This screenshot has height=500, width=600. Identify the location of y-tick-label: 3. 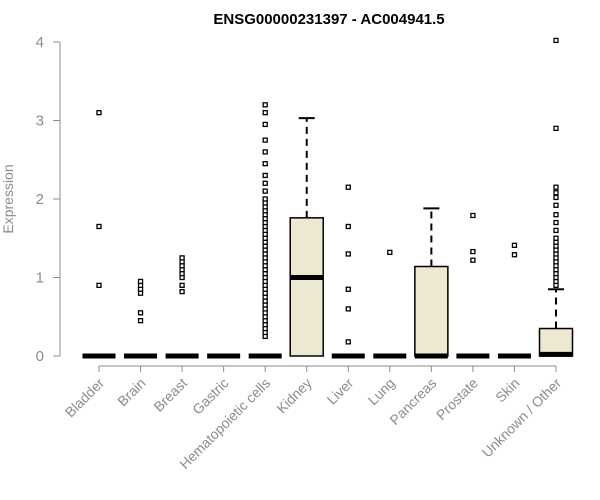
(40, 121).